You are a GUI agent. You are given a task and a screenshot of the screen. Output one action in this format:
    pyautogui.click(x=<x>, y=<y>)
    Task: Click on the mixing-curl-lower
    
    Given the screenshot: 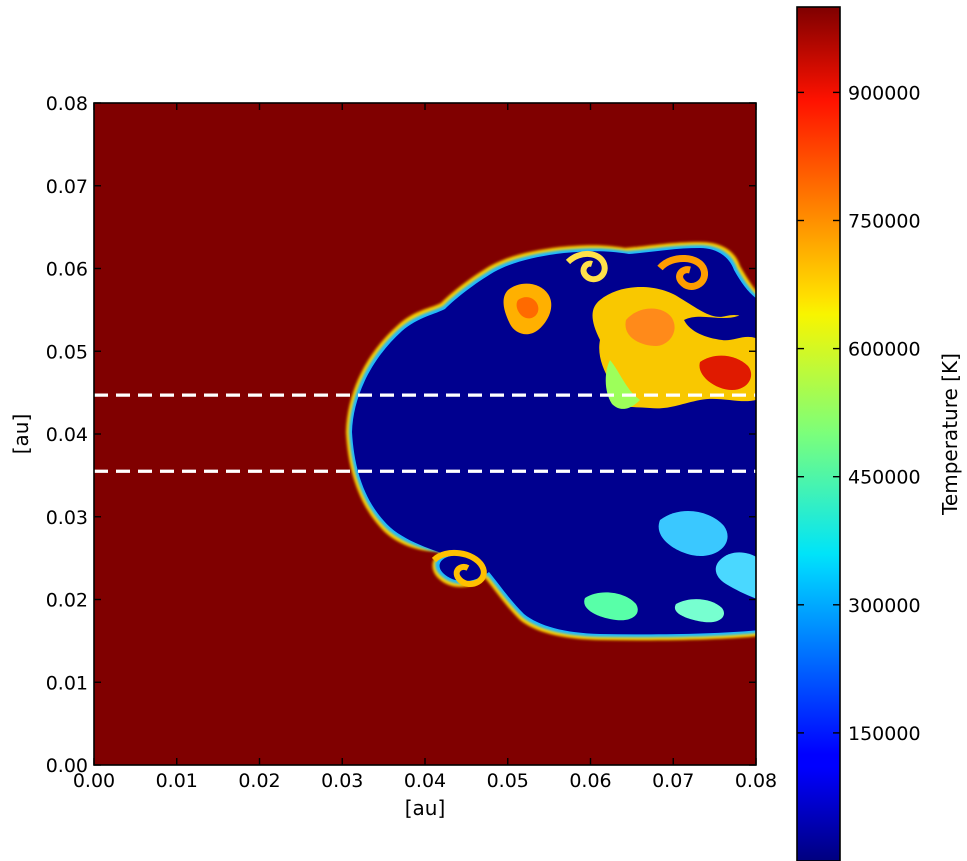 What is the action you would take?
    pyautogui.click(x=459, y=568)
    